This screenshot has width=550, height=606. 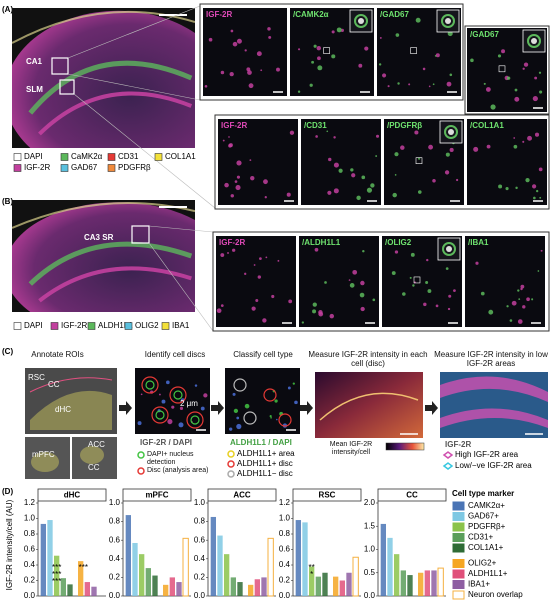 What do you see at coordinates (493, 465) in the screenshot?
I see `legend-label: Low/−ve IGF-2R area` at bounding box center [493, 465].